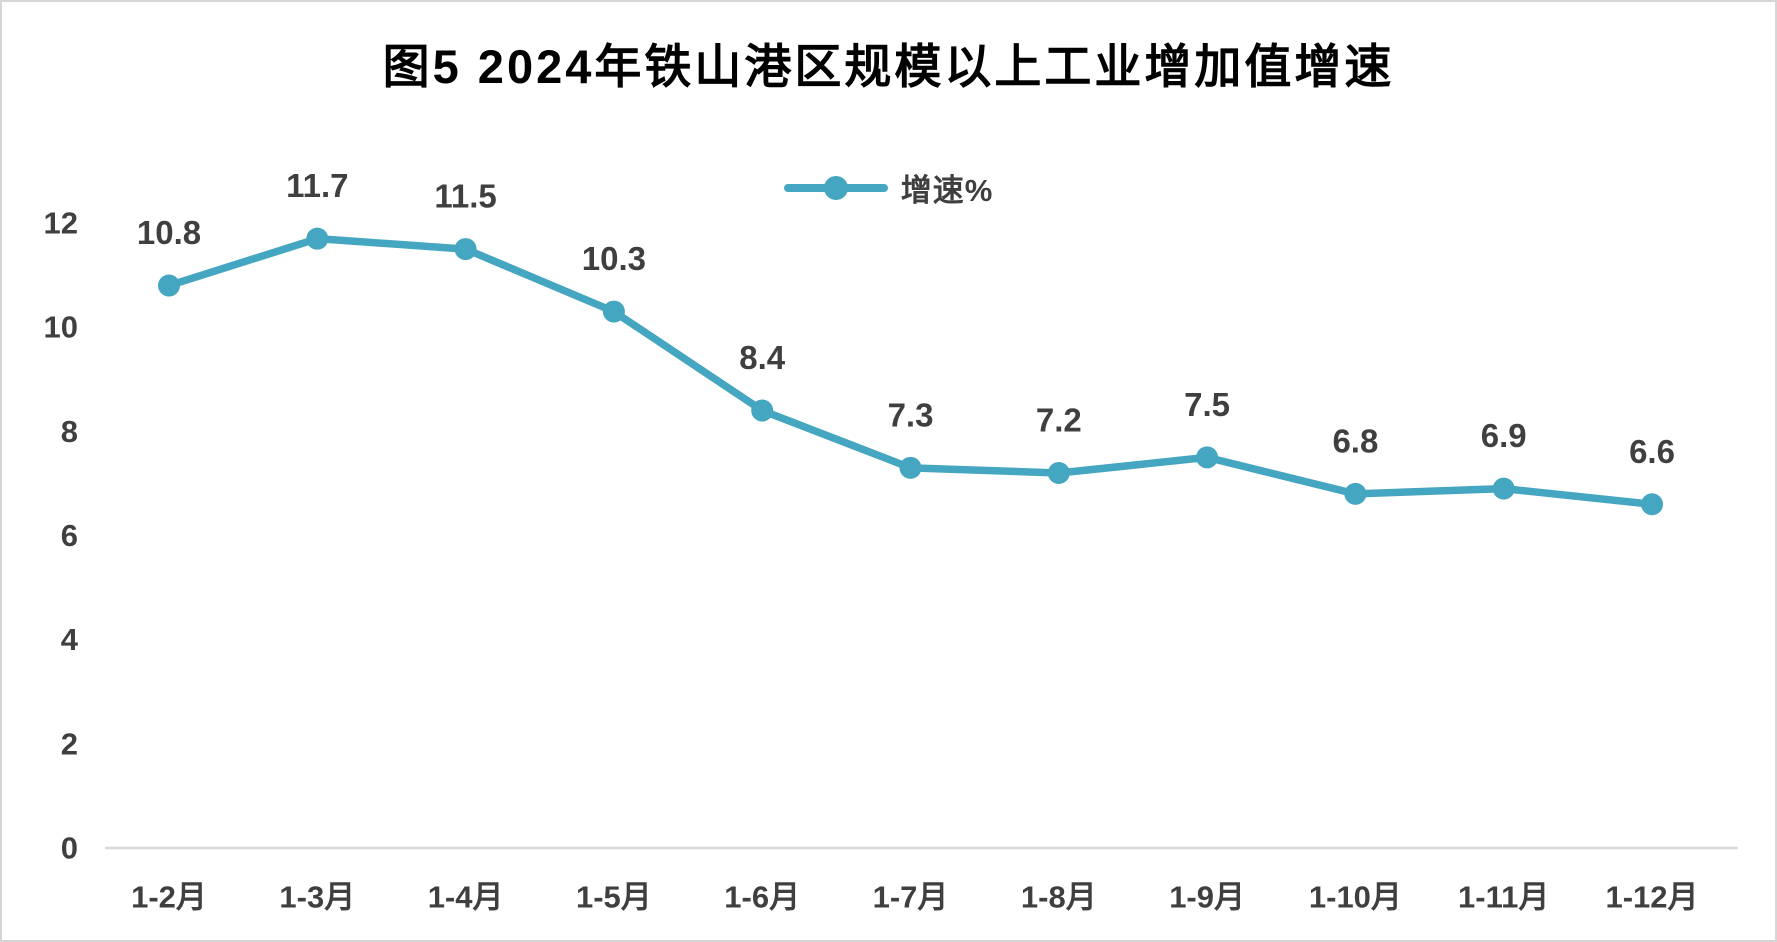 This screenshot has height=942, width=1777. What do you see at coordinates (69, 535) in the screenshot?
I see `y-axis-tick-label: 6` at bounding box center [69, 535].